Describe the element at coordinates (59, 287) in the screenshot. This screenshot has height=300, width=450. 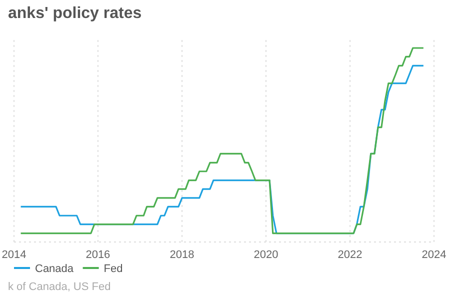
I see `text: k of Canada, US Fed` at that location.